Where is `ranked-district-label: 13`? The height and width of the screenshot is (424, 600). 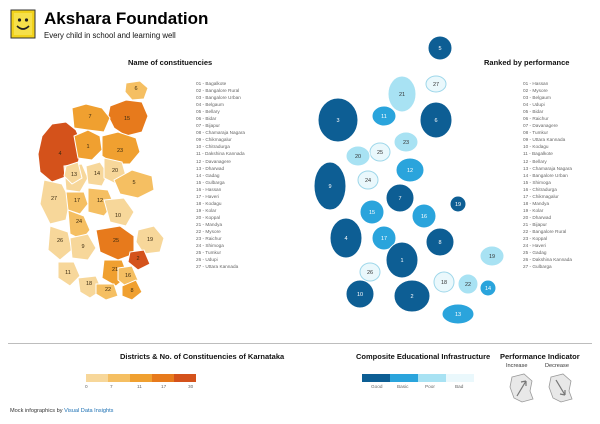
ranked-district-label: 13 is located at coordinates (458, 315).